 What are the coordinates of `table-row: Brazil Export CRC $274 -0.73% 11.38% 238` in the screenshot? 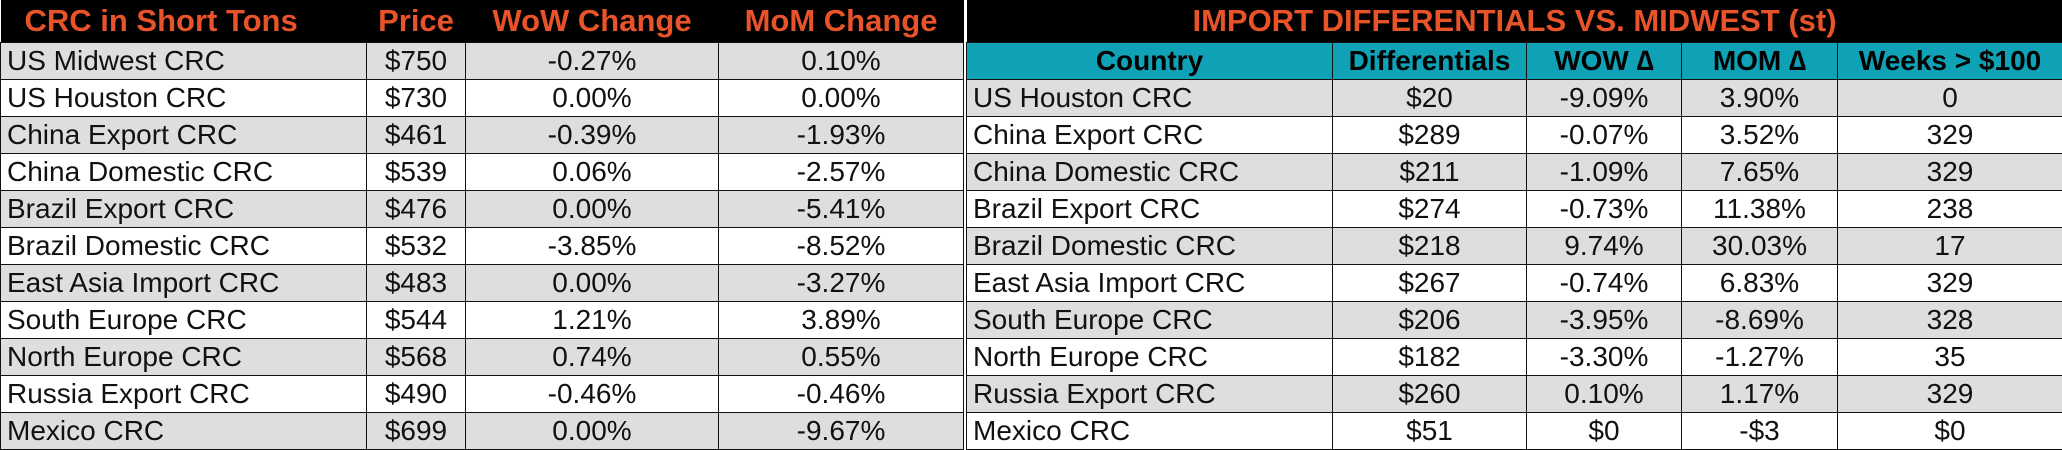 It's located at (1514, 209).